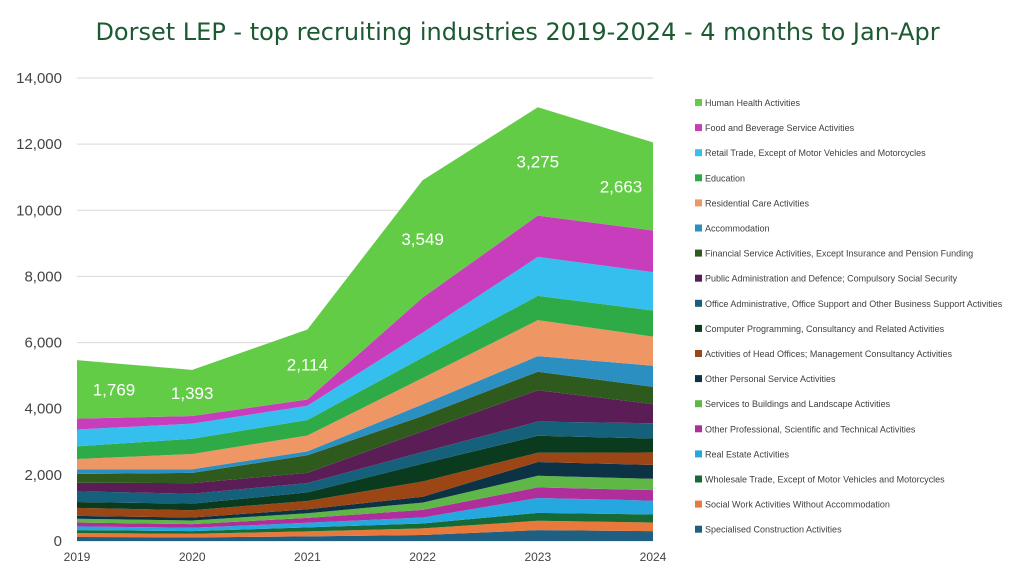  Describe the element at coordinates (43, 343) in the screenshot. I see `y-tick-label: 6,000` at that location.